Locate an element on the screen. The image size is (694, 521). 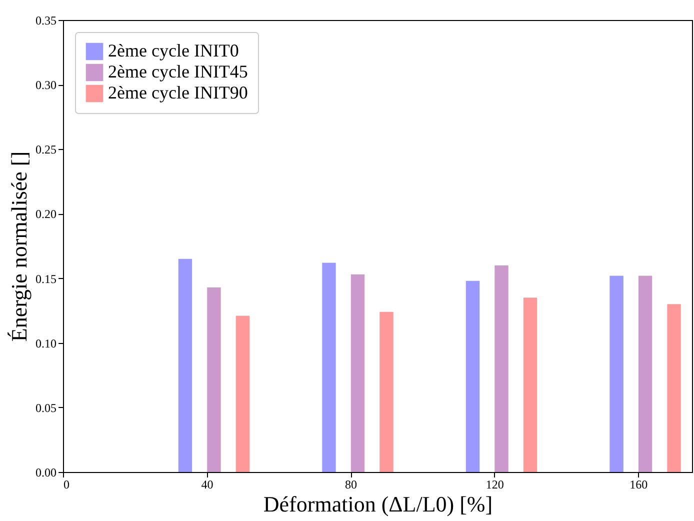
y-tick-label: 0.15 is located at coordinates (46, 279).